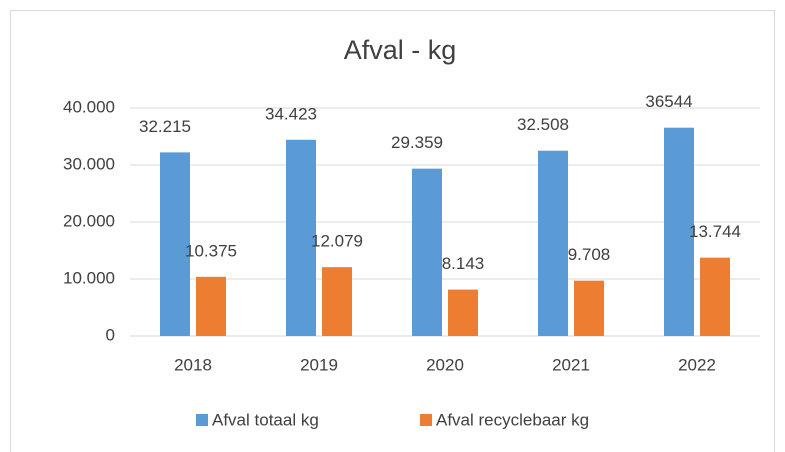 The height and width of the screenshot is (452, 785). Describe the element at coordinates (265, 419) in the screenshot. I see `legend-label: Afval totaal kg` at that location.